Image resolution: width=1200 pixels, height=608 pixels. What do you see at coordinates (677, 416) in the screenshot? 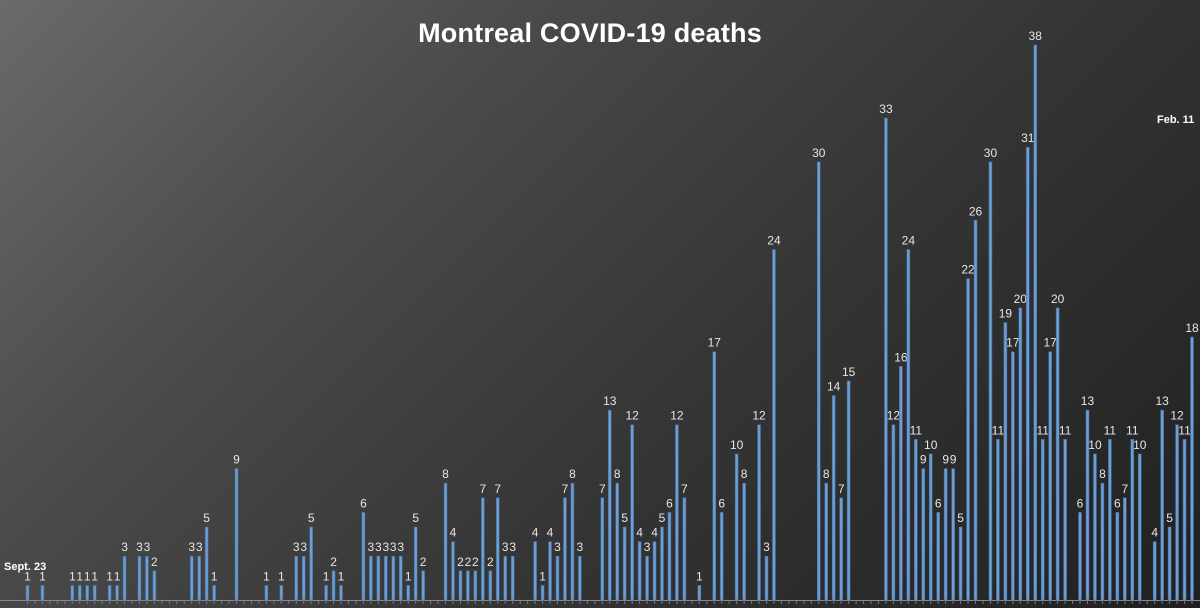
I see `data-label: 12` at bounding box center [677, 416].